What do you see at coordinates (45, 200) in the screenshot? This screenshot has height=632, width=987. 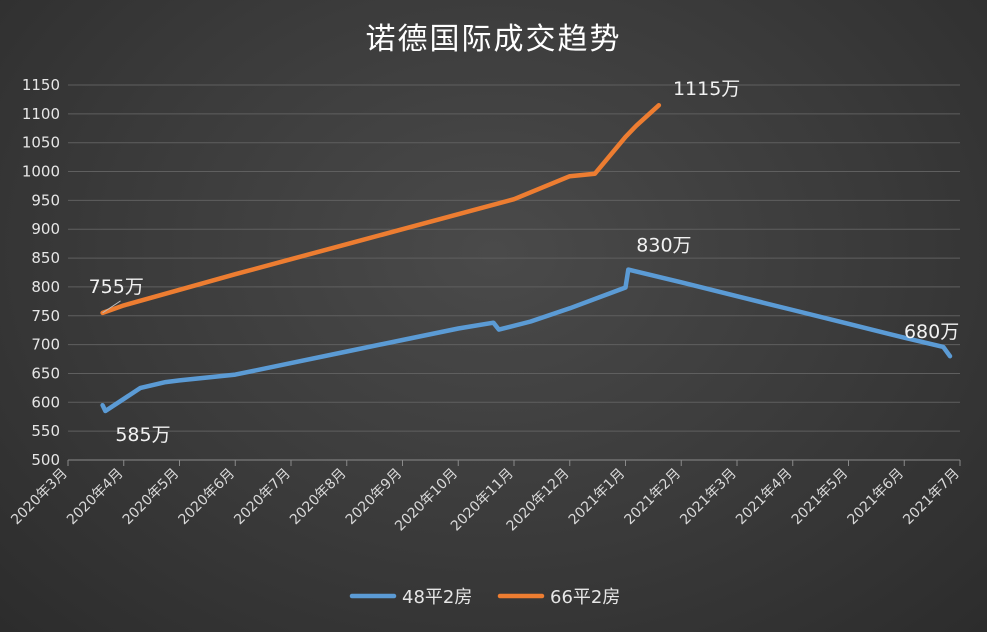 I see `y-tick-label: 950` at bounding box center [45, 200].